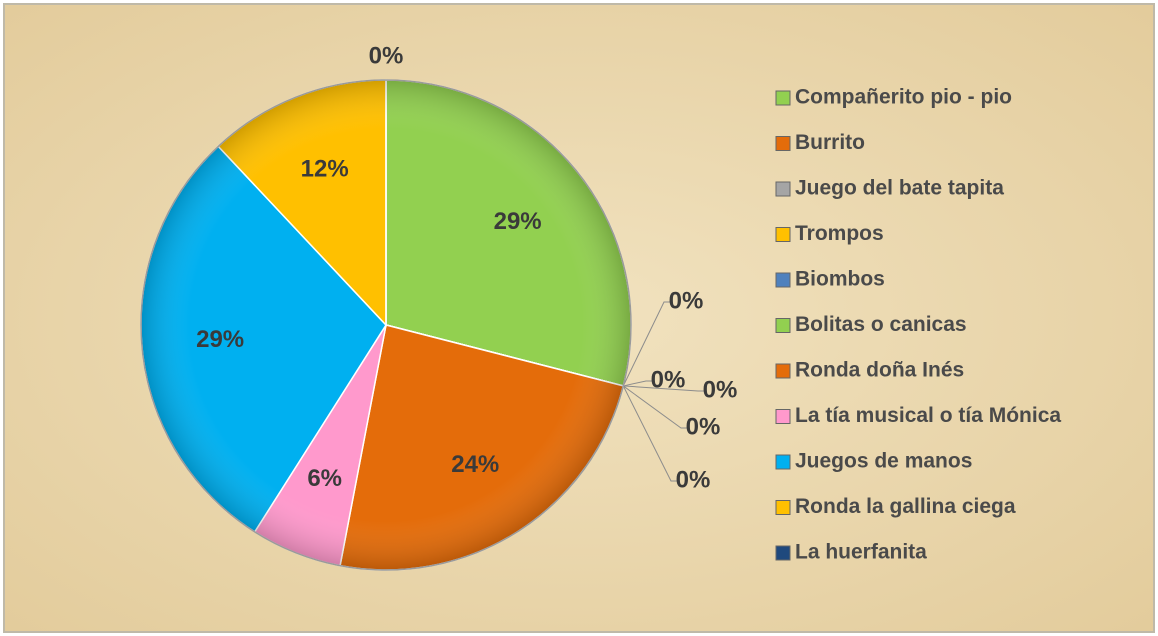 The width and height of the screenshot is (1158, 636). What do you see at coordinates (883, 461) in the screenshot?
I see `legend-label: Juegos de manos` at bounding box center [883, 461].